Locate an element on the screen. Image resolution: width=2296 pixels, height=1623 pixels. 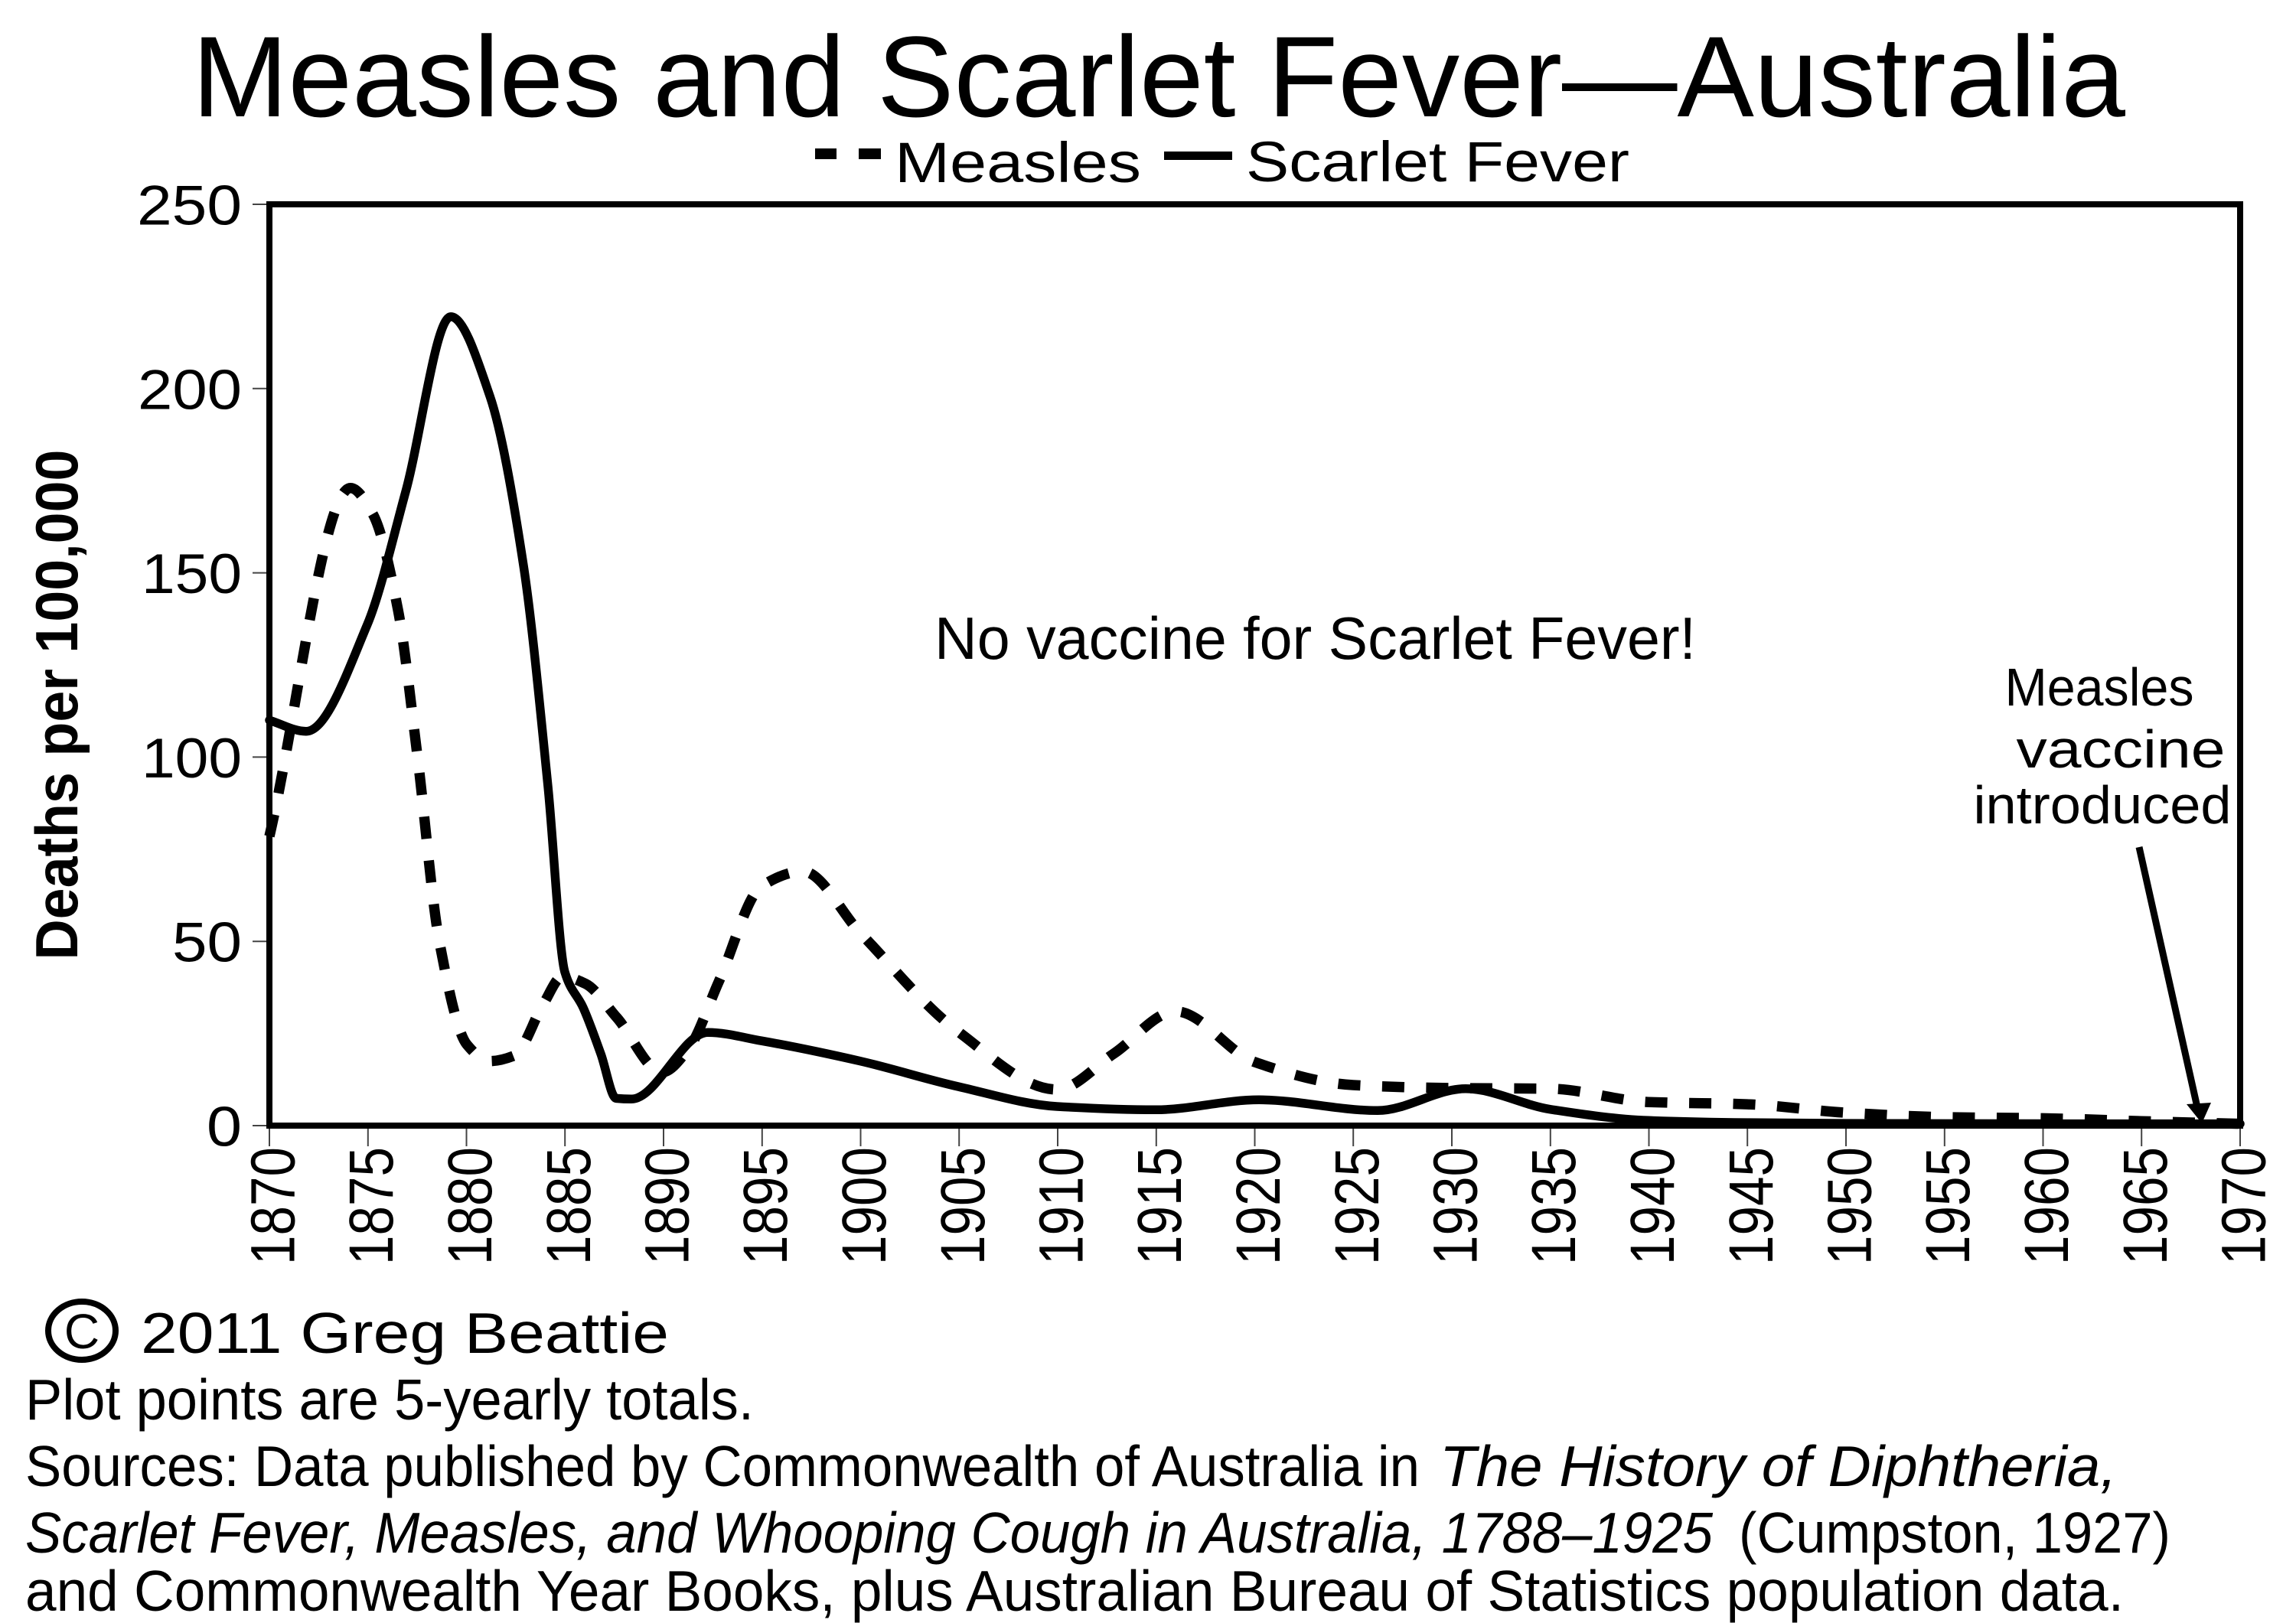
svg-text: 1910 is located at coordinates (1062, 1206).